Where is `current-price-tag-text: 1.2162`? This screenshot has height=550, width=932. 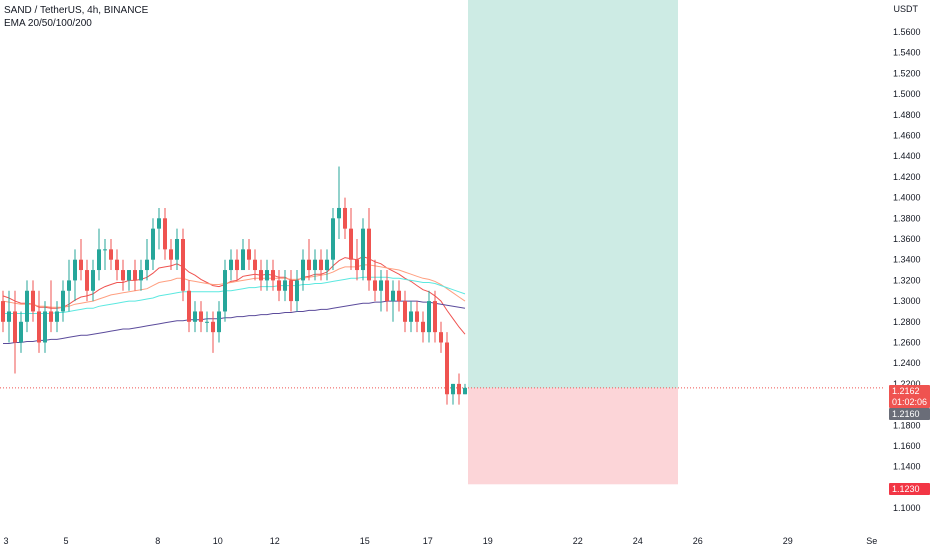 current-price-tag-text: 1.2162 is located at coordinates (906, 391).